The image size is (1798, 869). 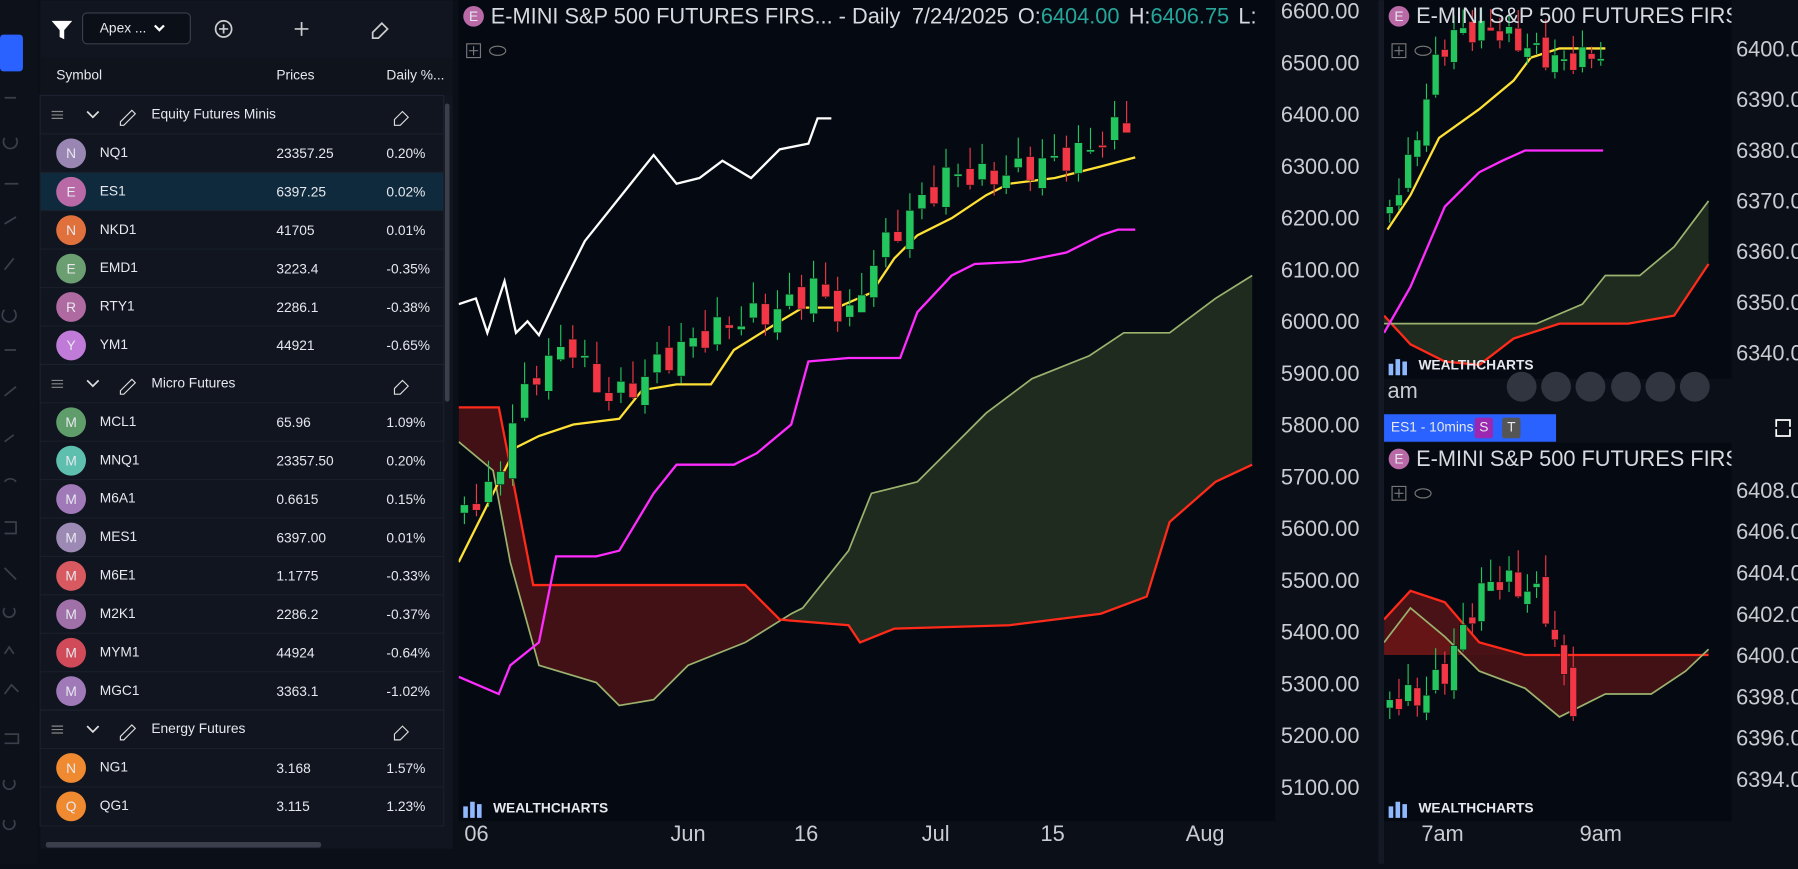 What do you see at coordinates (1320, 425) in the screenshot?
I see `price-label: 5800.00` at bounding box center [1320, 425].